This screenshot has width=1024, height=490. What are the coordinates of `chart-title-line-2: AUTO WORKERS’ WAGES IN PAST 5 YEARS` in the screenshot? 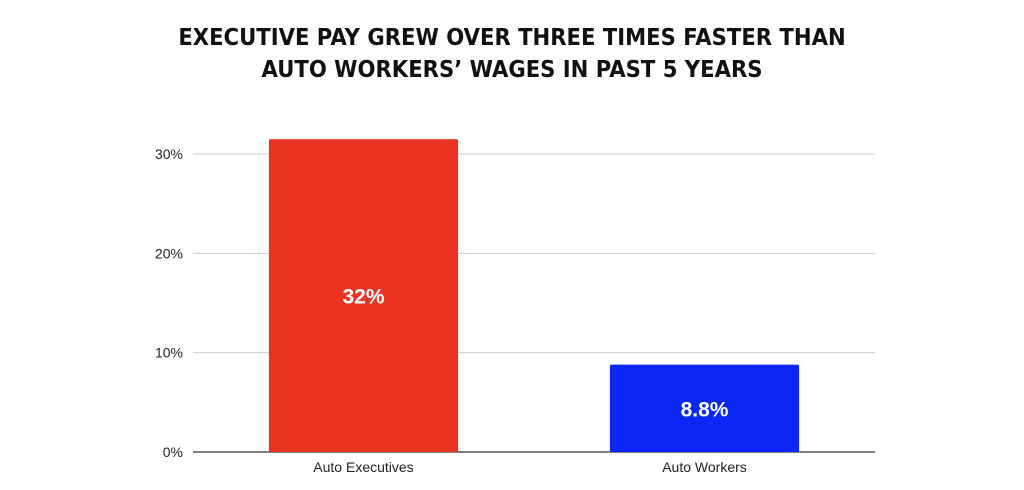 It's located at (512, 70).